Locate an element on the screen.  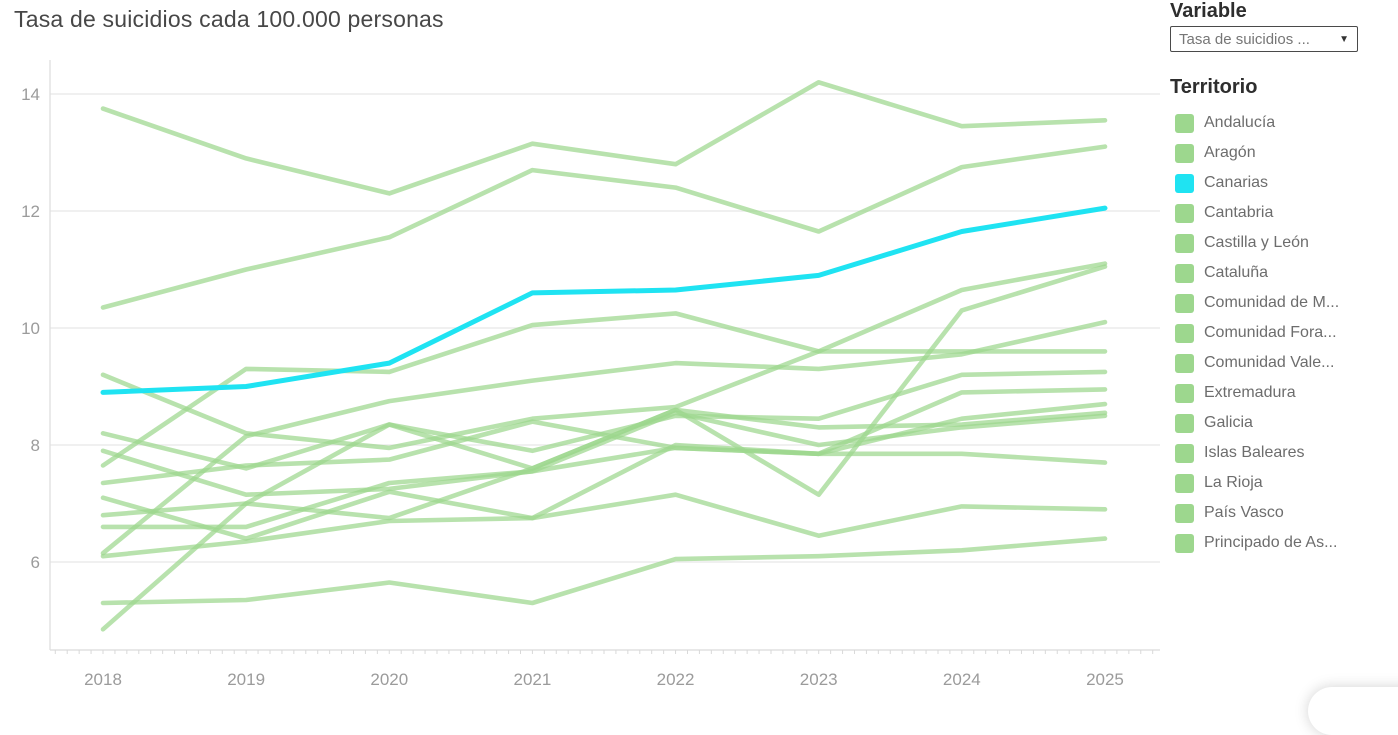
legend-item-pa-s-vasco: País Vasco is located at coordinates (1284, 513).